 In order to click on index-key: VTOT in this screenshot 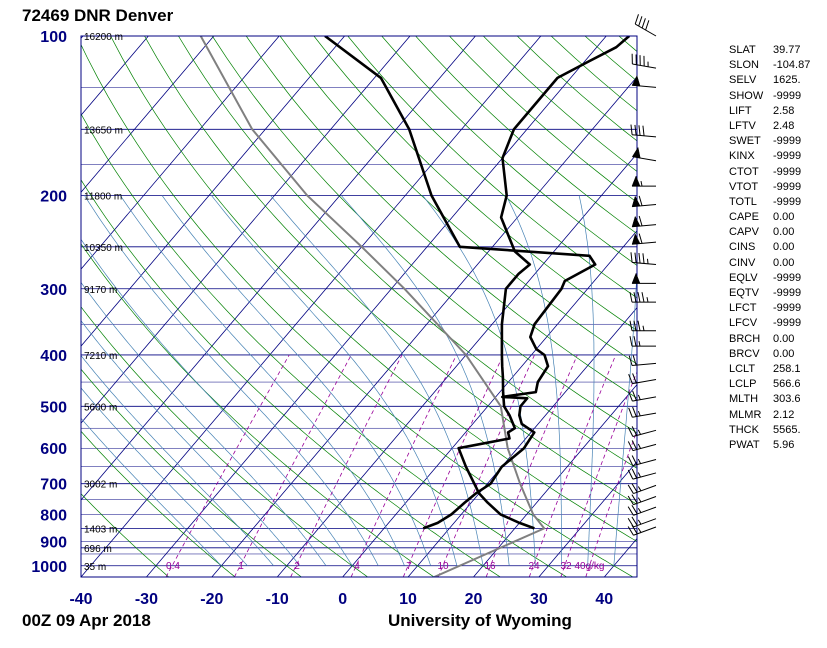, I will do `click(744, 186)`.